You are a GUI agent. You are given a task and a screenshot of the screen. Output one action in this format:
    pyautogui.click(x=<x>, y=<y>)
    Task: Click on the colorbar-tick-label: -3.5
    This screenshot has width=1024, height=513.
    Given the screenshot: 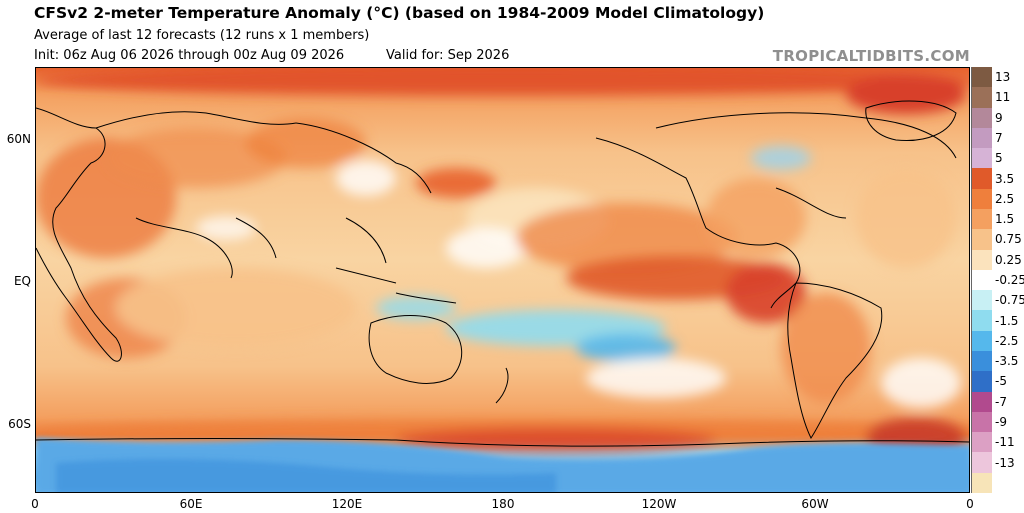 What is the action you would take?
    pyautogui.click(x=1007, y=361)
    